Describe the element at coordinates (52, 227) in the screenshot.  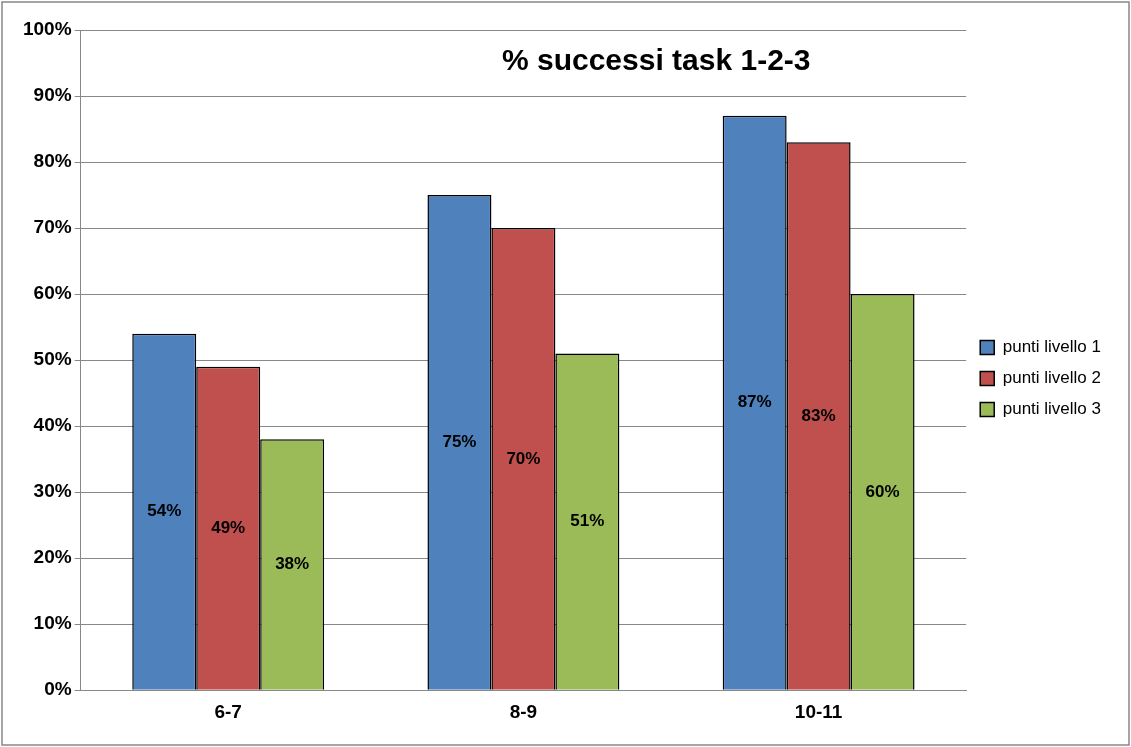
I see `y-tick-label: 70%` at that location.